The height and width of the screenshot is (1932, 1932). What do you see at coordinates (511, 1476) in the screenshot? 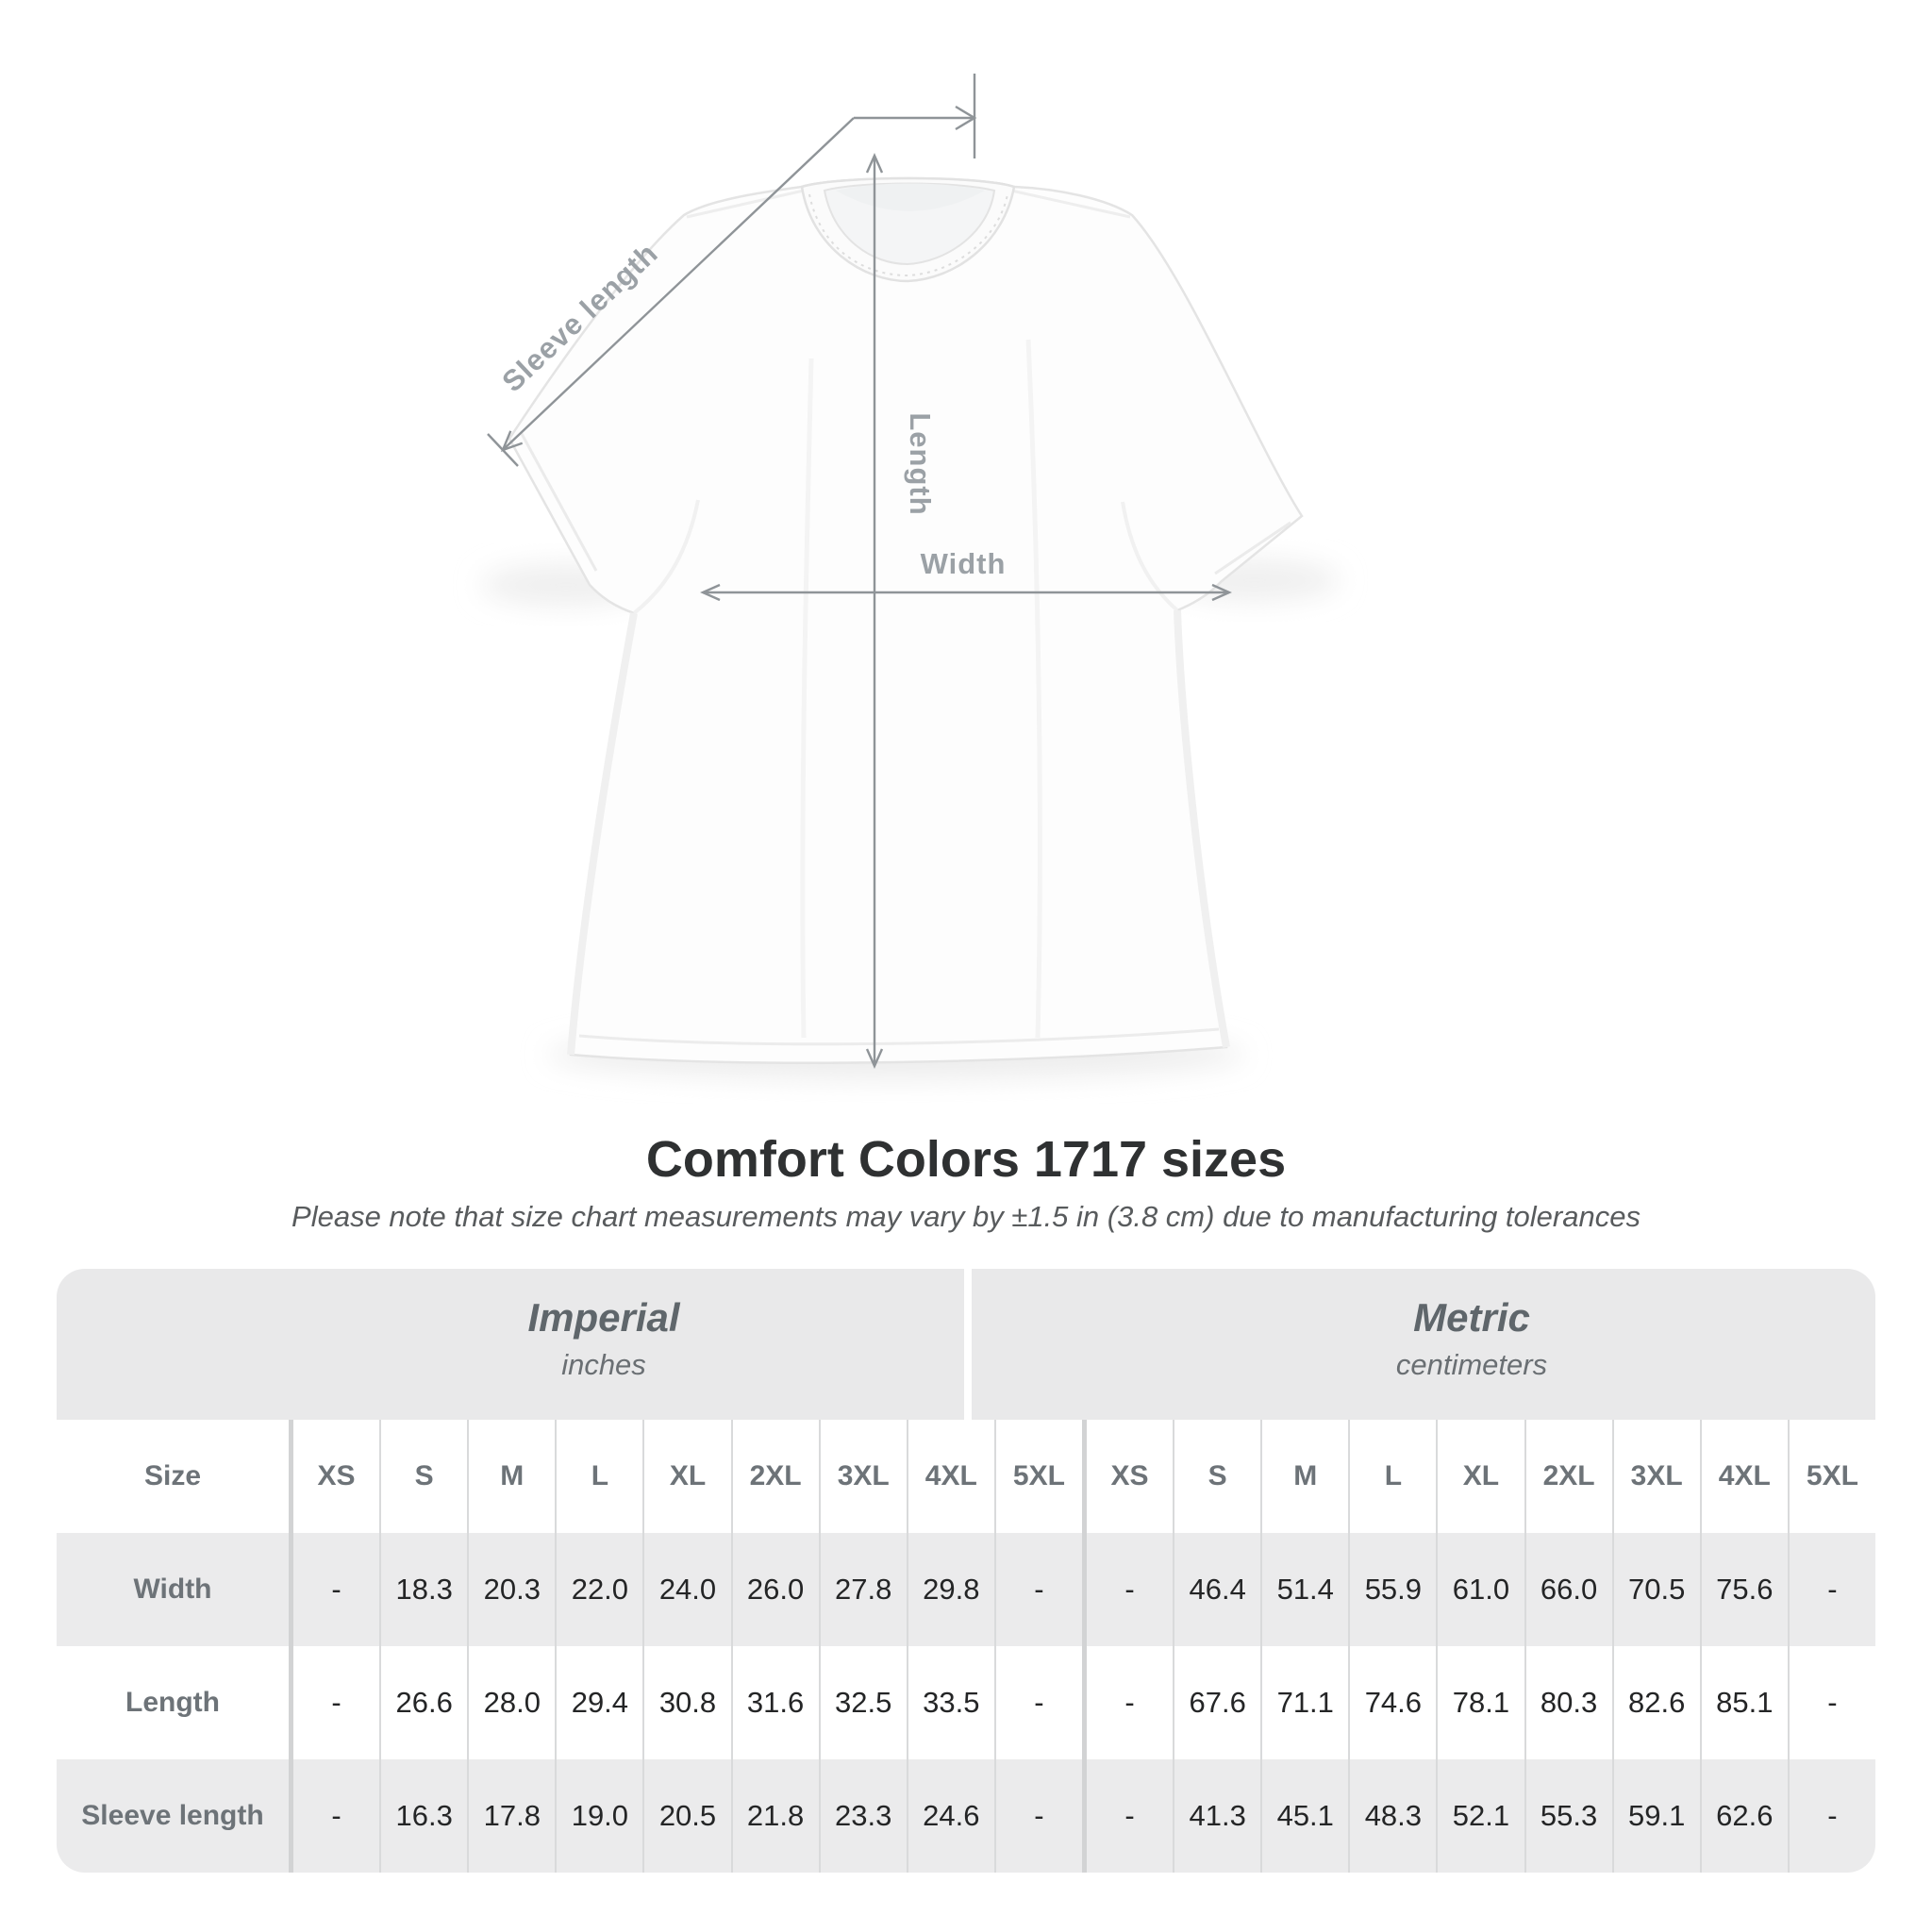
I see `size-column-header-imperial-m: M` at bounding box center [511, 1476].